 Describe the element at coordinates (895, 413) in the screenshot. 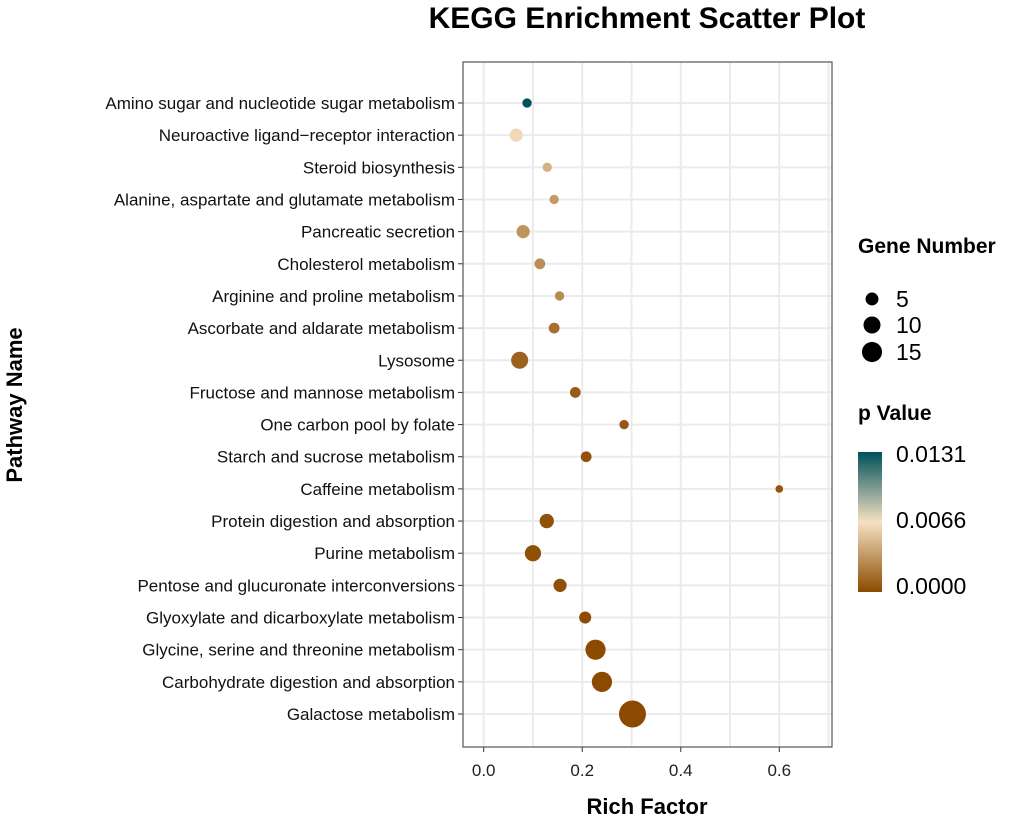

I see `color-legend-title: p Value` at that location.